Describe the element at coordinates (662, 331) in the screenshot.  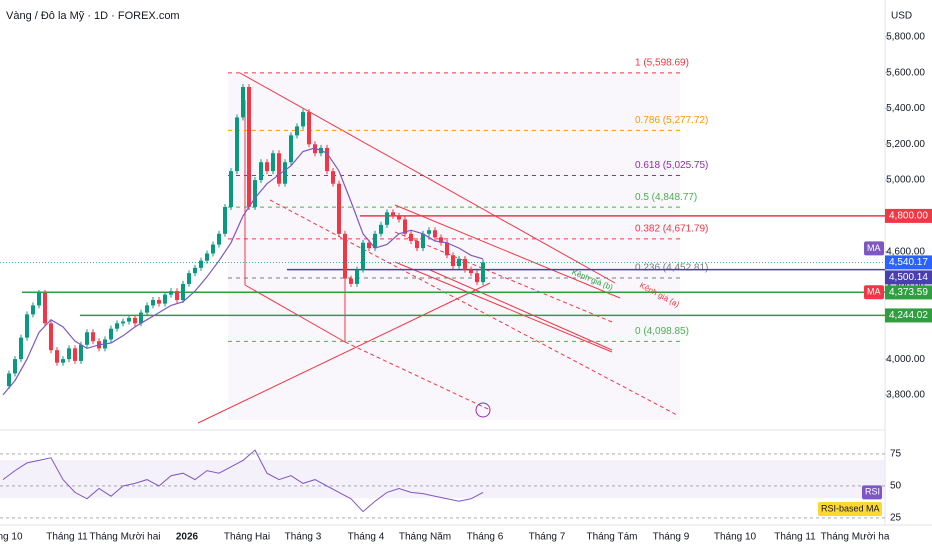
I see `fib-label: 0 (4,098.85)` at that location.